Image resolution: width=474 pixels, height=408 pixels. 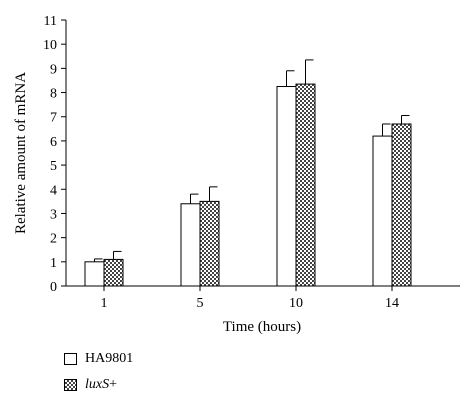 What do you see at coordinates (53, 166) in the screenshot?
I see `y-tick-label: 5` at bounding box center [53, 166].